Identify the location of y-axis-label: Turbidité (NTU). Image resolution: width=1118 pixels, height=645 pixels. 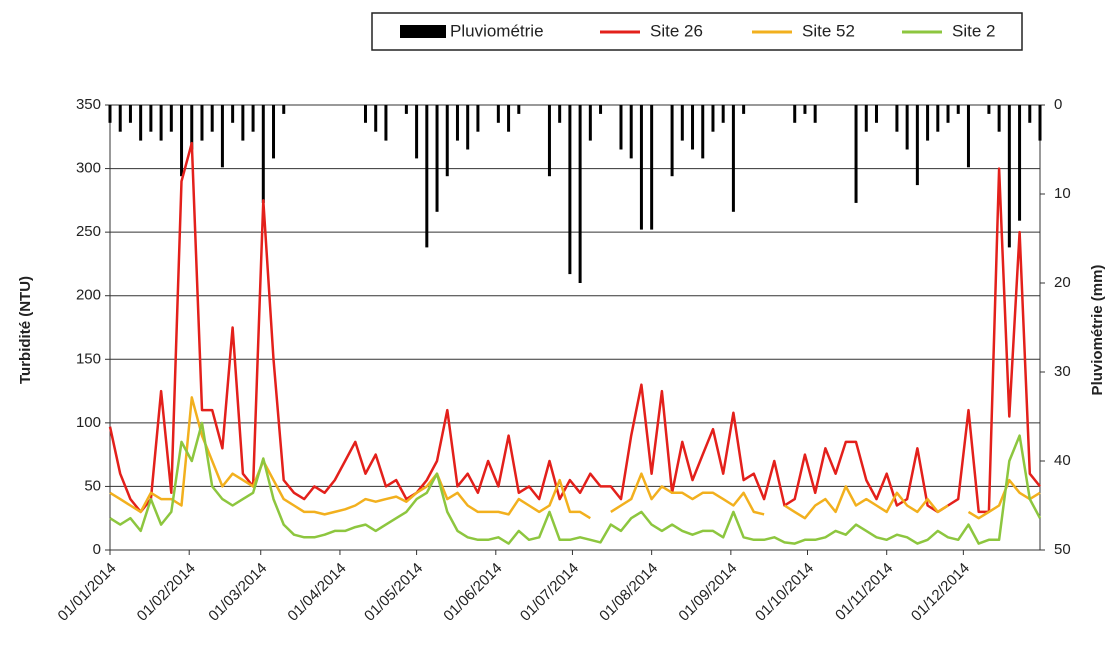
(25, 330).